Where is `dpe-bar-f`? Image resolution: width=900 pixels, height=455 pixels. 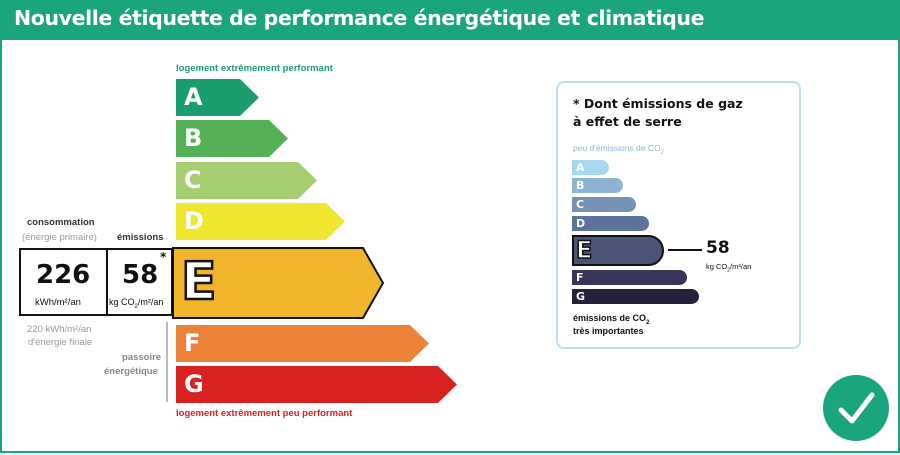 dpe-bar-f is located at coordinates (302, 343).